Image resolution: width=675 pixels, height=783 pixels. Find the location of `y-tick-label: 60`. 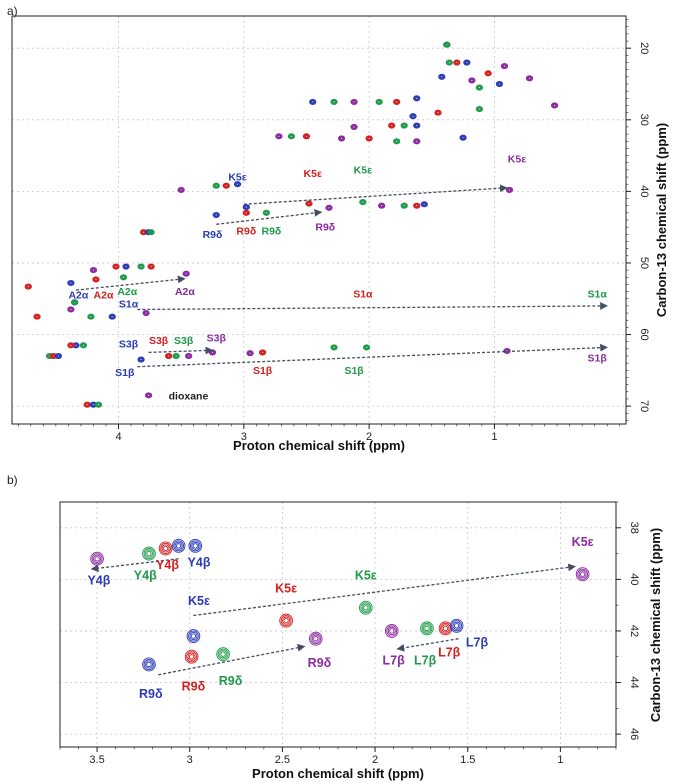

y-tick-label: 60 is located at coordinates (644, 334).